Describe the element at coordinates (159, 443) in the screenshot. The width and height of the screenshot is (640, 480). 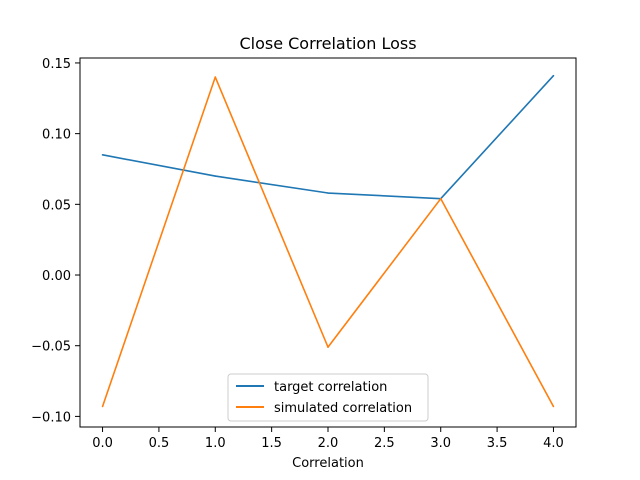
I see `x-tick-label: 0.5` at that location.